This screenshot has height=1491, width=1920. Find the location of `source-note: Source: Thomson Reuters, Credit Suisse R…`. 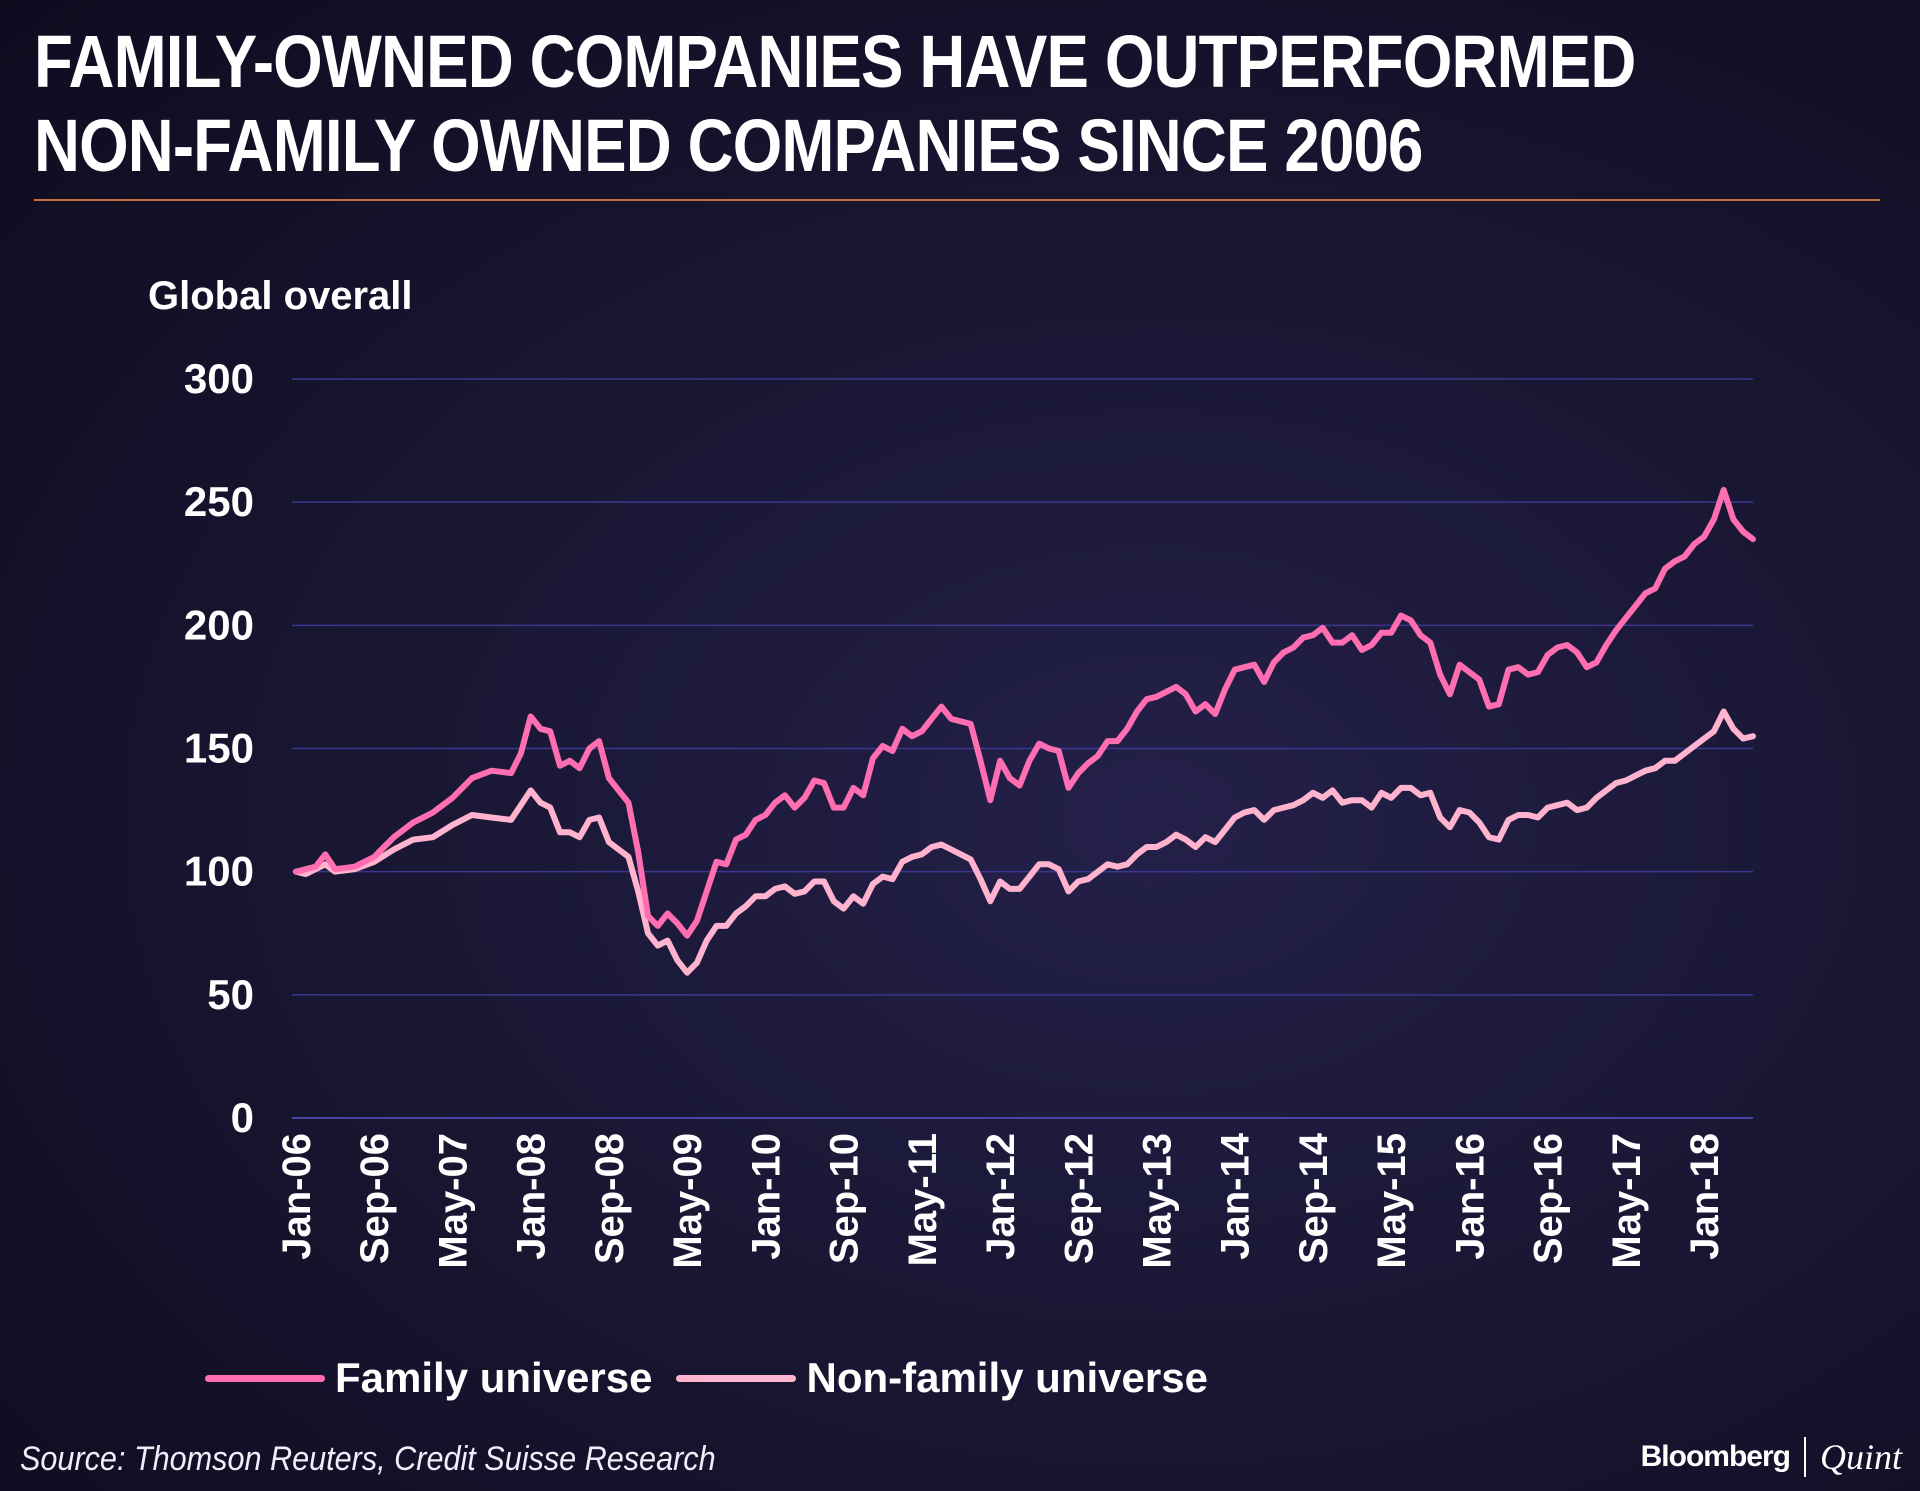

source-note: Source: Thomson Reuters, Credit Suisse R… is located at coordinates (368, 1459).